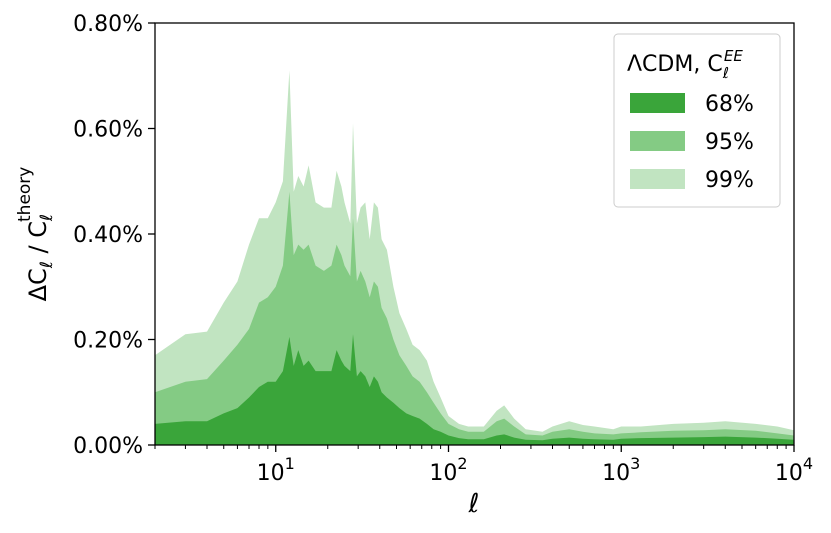 The height and width of the screenshot is (533, 831). Describe the element at coordinates (276, 470) in the screenshot. I see `x-tick-label: 10¹` at that location.